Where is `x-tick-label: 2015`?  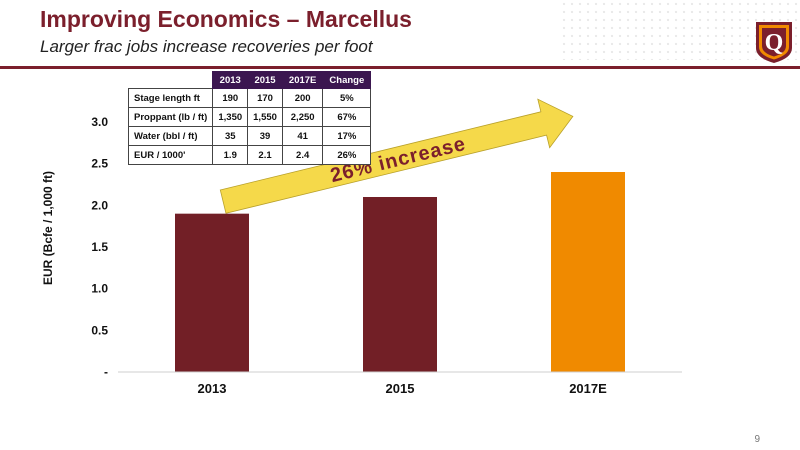
x-tick-label: 2015 is located at coordinates (400, 388).